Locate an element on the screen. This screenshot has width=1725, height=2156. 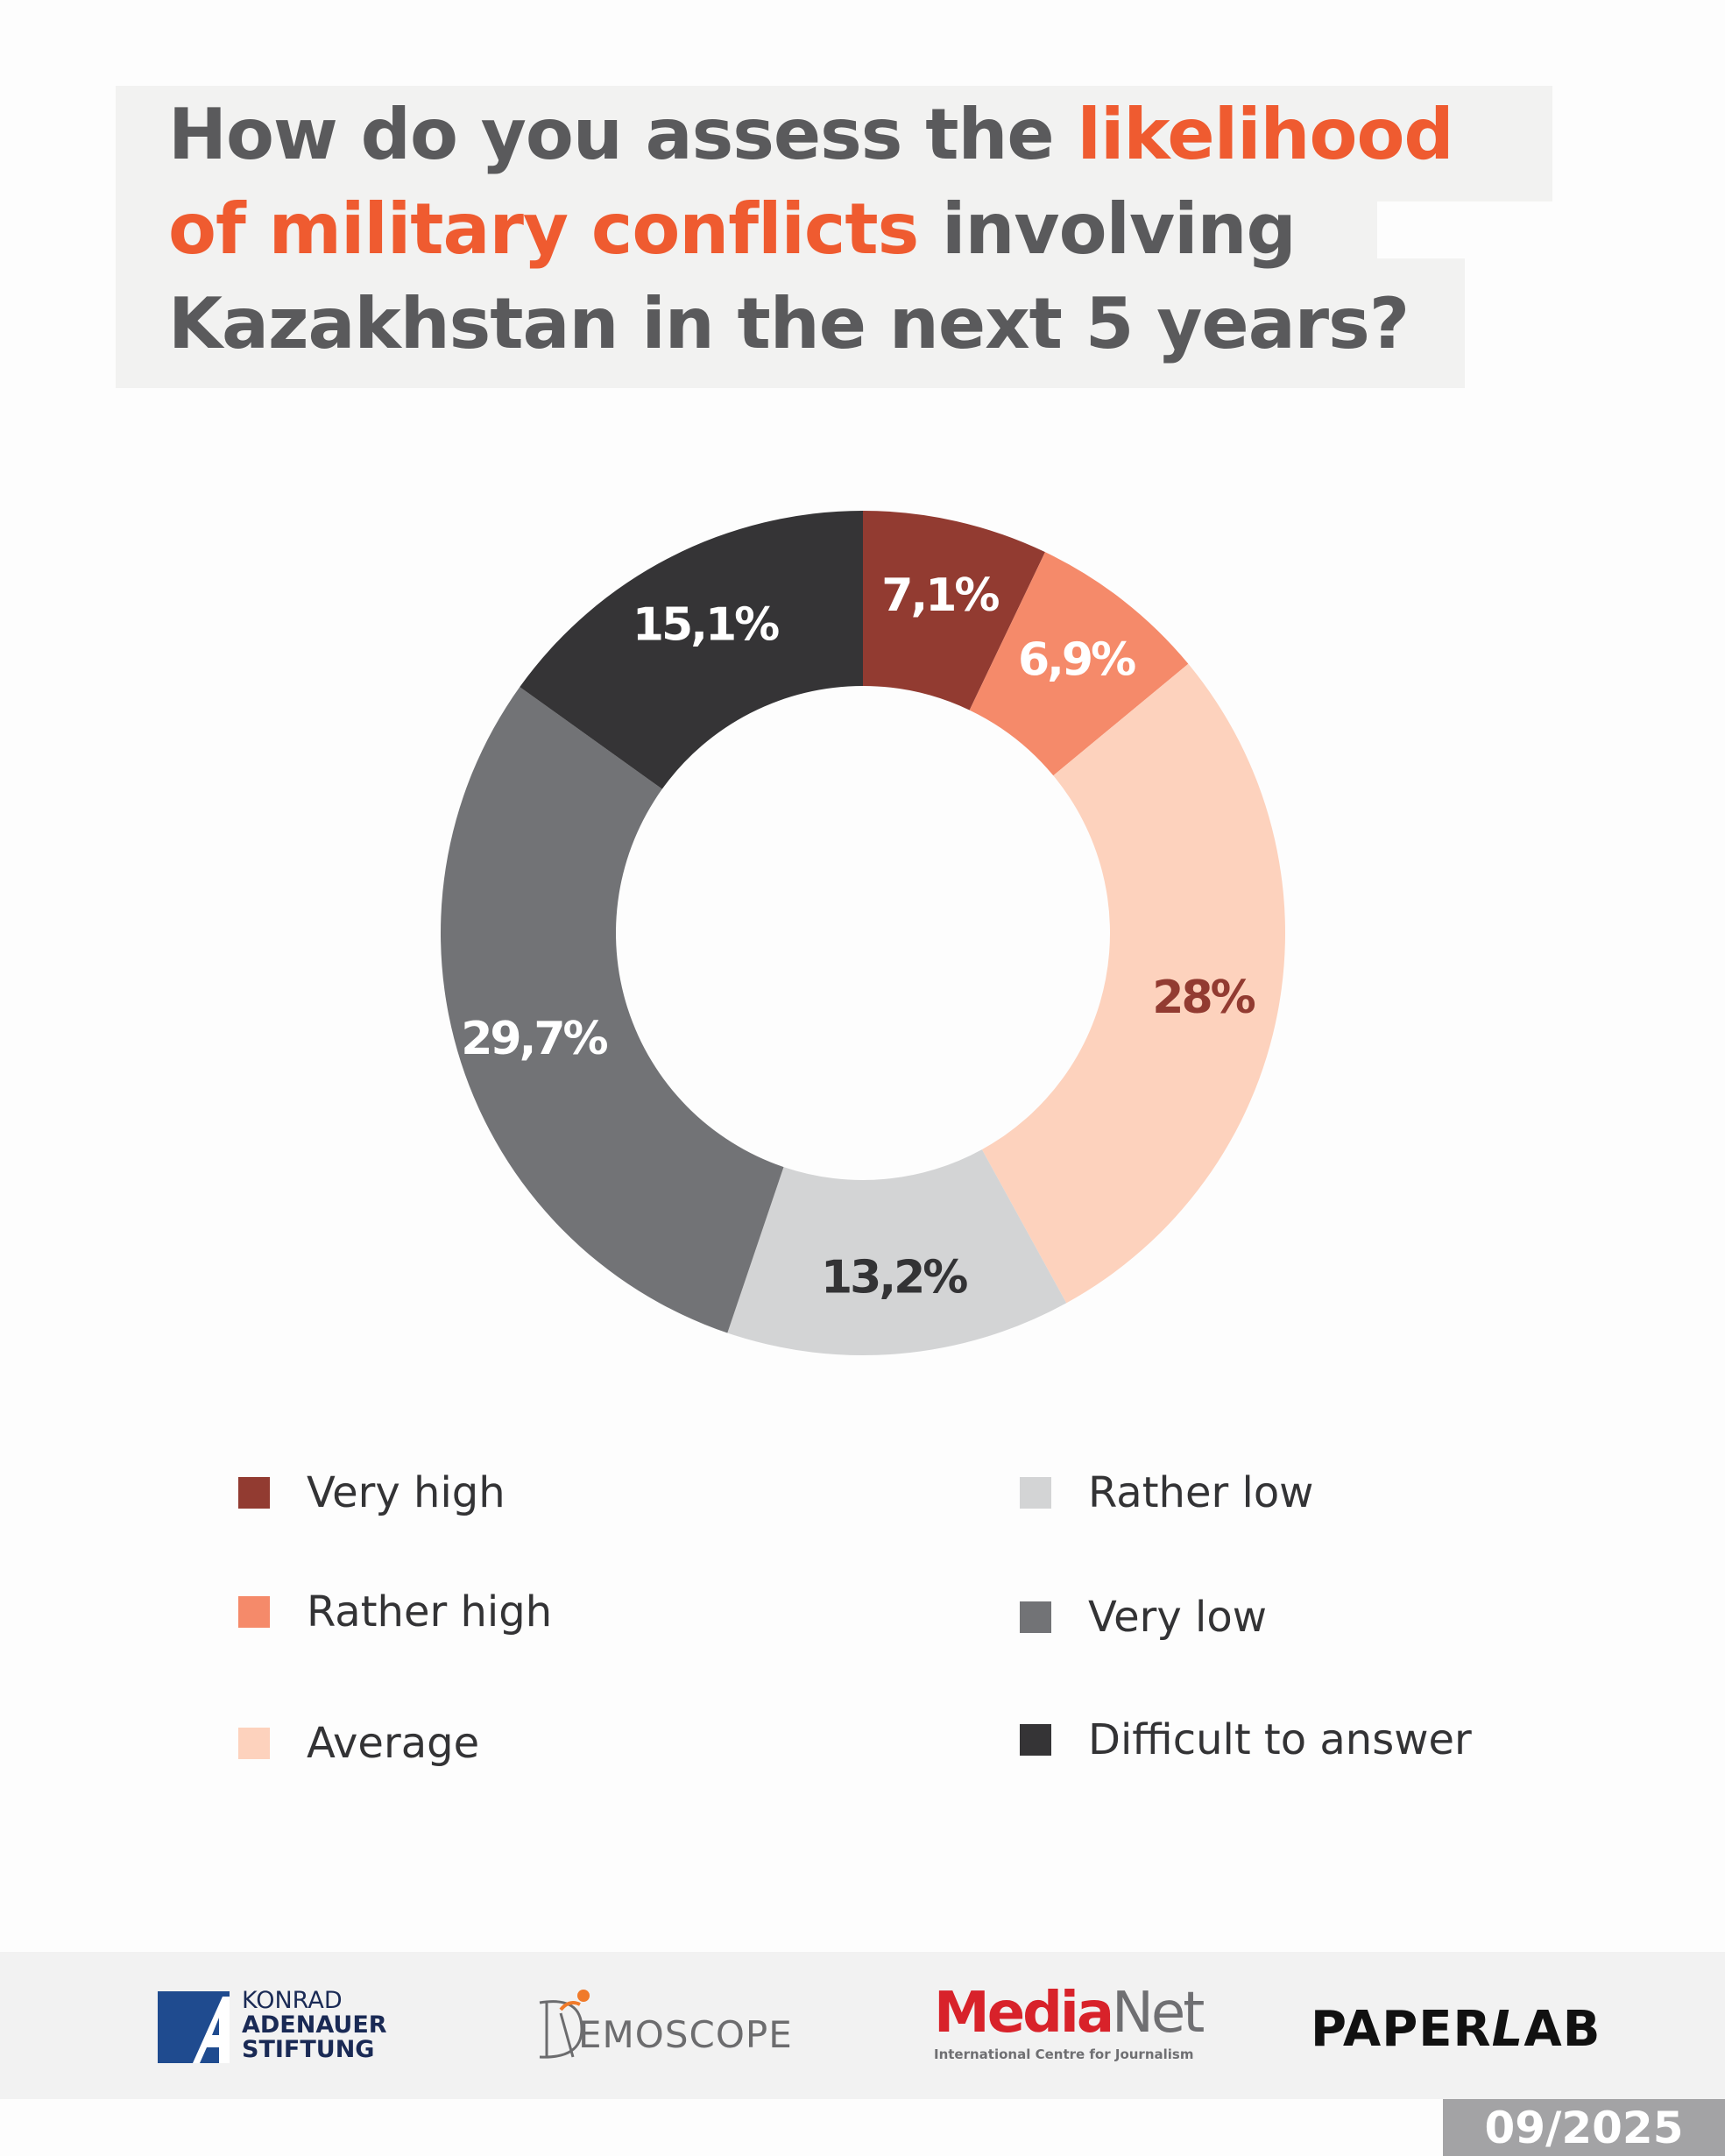
legend-label: Difficult to answer is located at coordinates (1280, 1740).